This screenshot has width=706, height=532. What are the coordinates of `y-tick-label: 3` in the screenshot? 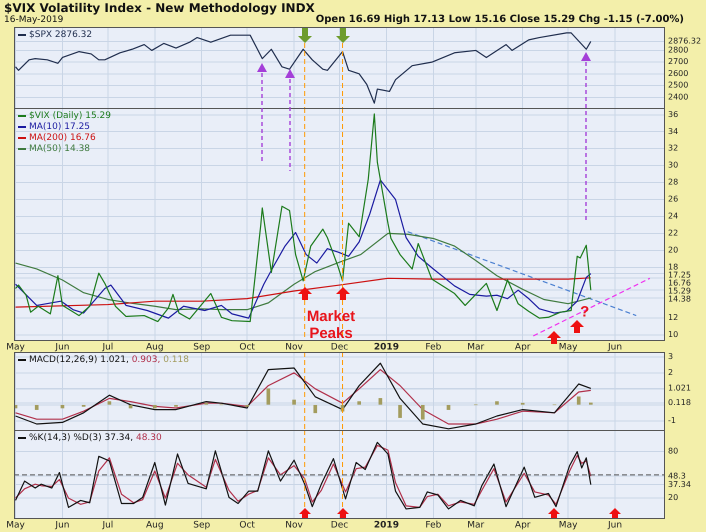 It's located at (671, 356).